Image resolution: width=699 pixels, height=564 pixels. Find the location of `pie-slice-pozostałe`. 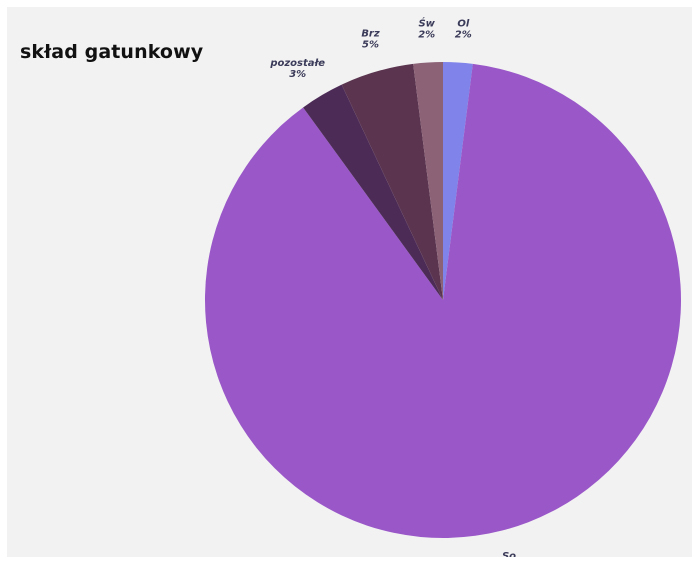

pie-slice-pozostałe is located at coordinates (373, 192).